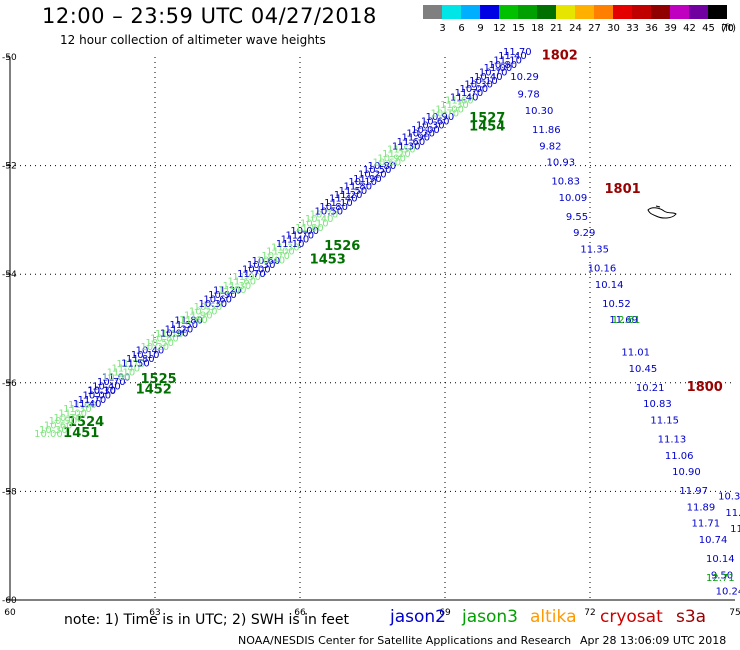  Describe the element at coordinates (150, 350) in the screenshot. I see `band-value: 10.40` at that location.